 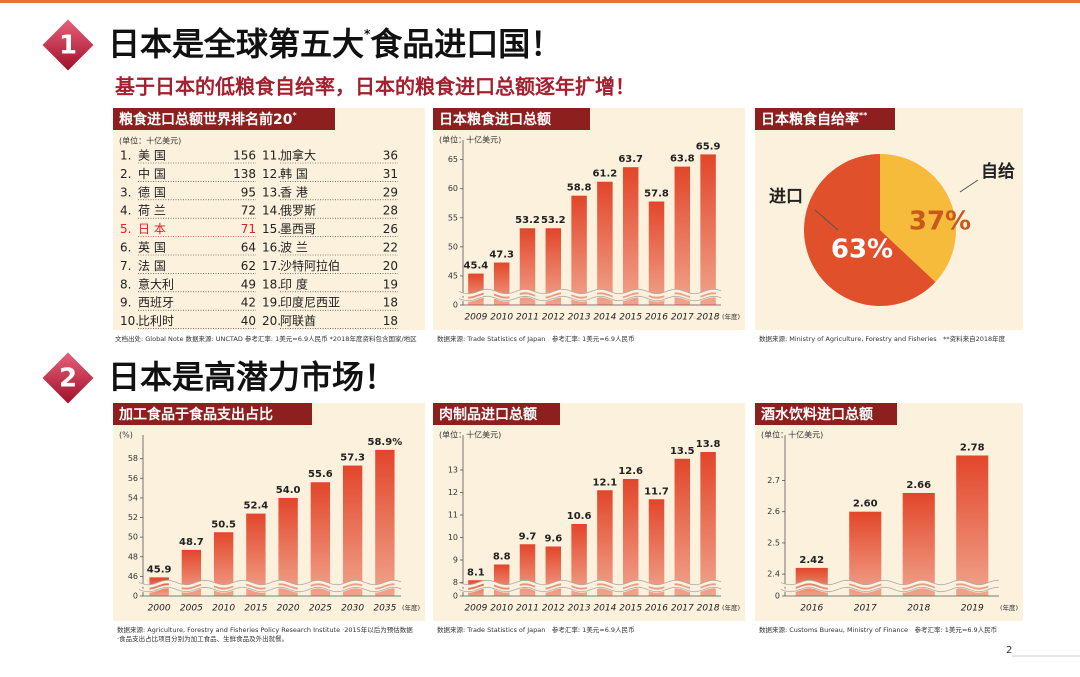 I want to click on number-badge, so click(x=68, y=45).